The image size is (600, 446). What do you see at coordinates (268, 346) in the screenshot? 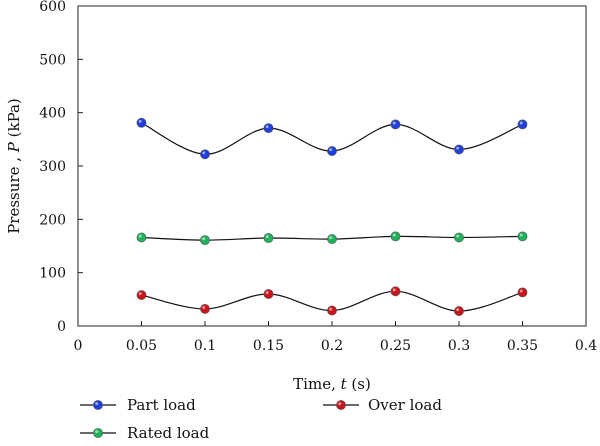
I see `x-tick-label: 0.15` at bounding box center [268, 346].